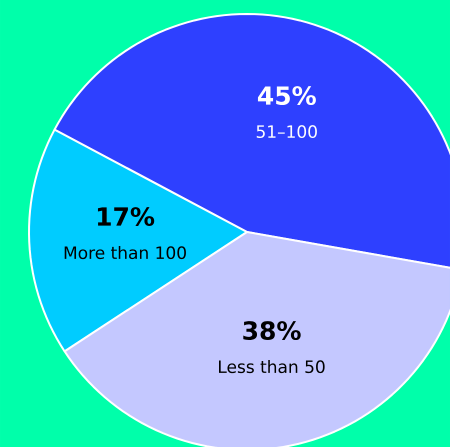 The width and height of the screenshot is (450, 447). What do you see at coordinates (125, 253) in the screenshot?
I see `slice-label: More than 100` at bounding box center [125, 253].